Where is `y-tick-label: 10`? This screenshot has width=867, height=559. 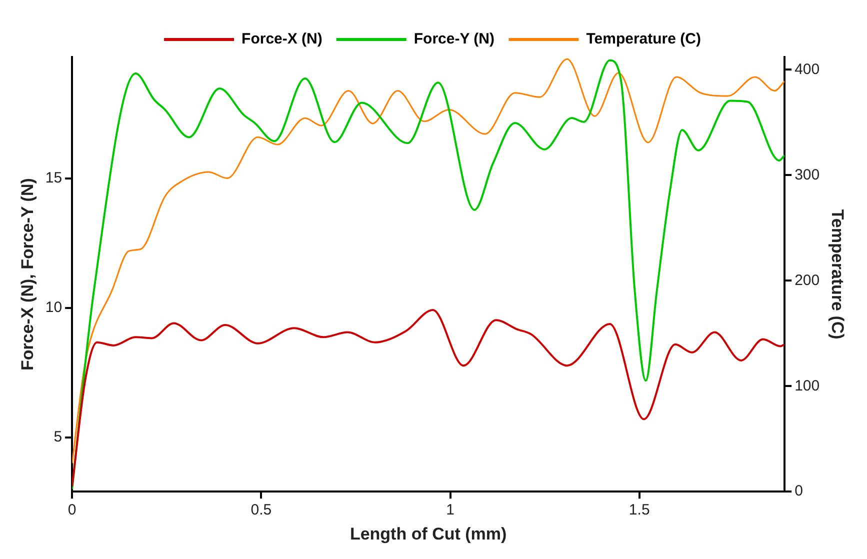 y-tick-label: 10 is located at coordinates (53, 307).